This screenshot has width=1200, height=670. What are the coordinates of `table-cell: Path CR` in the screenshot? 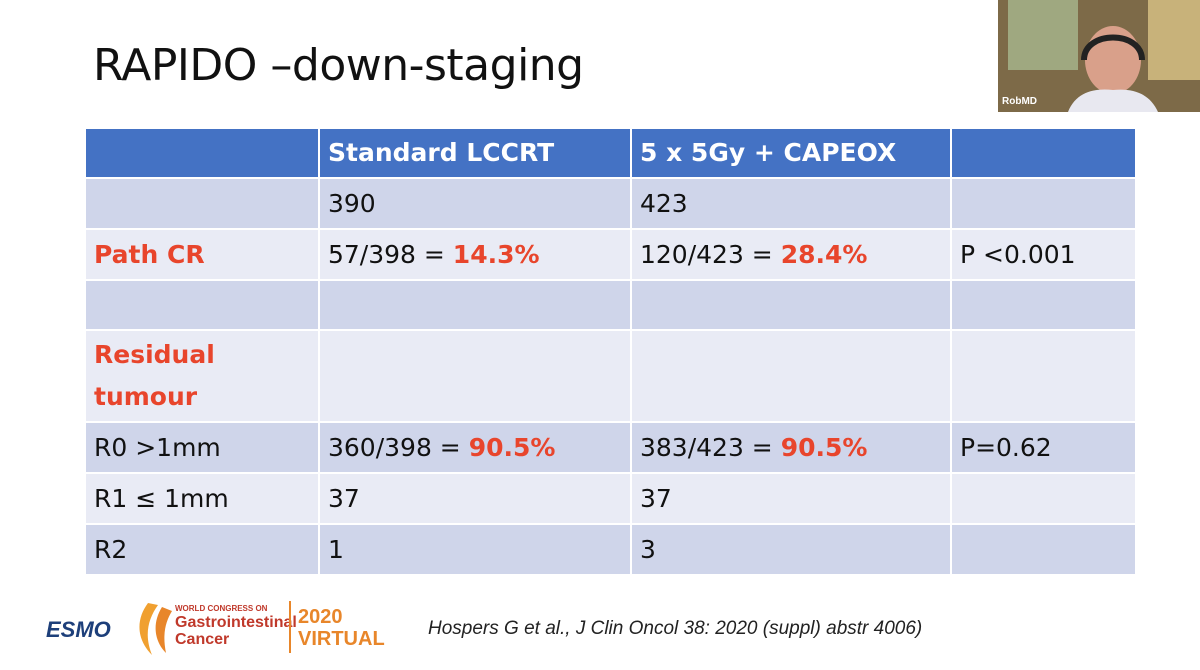 It's located at (202, 254).